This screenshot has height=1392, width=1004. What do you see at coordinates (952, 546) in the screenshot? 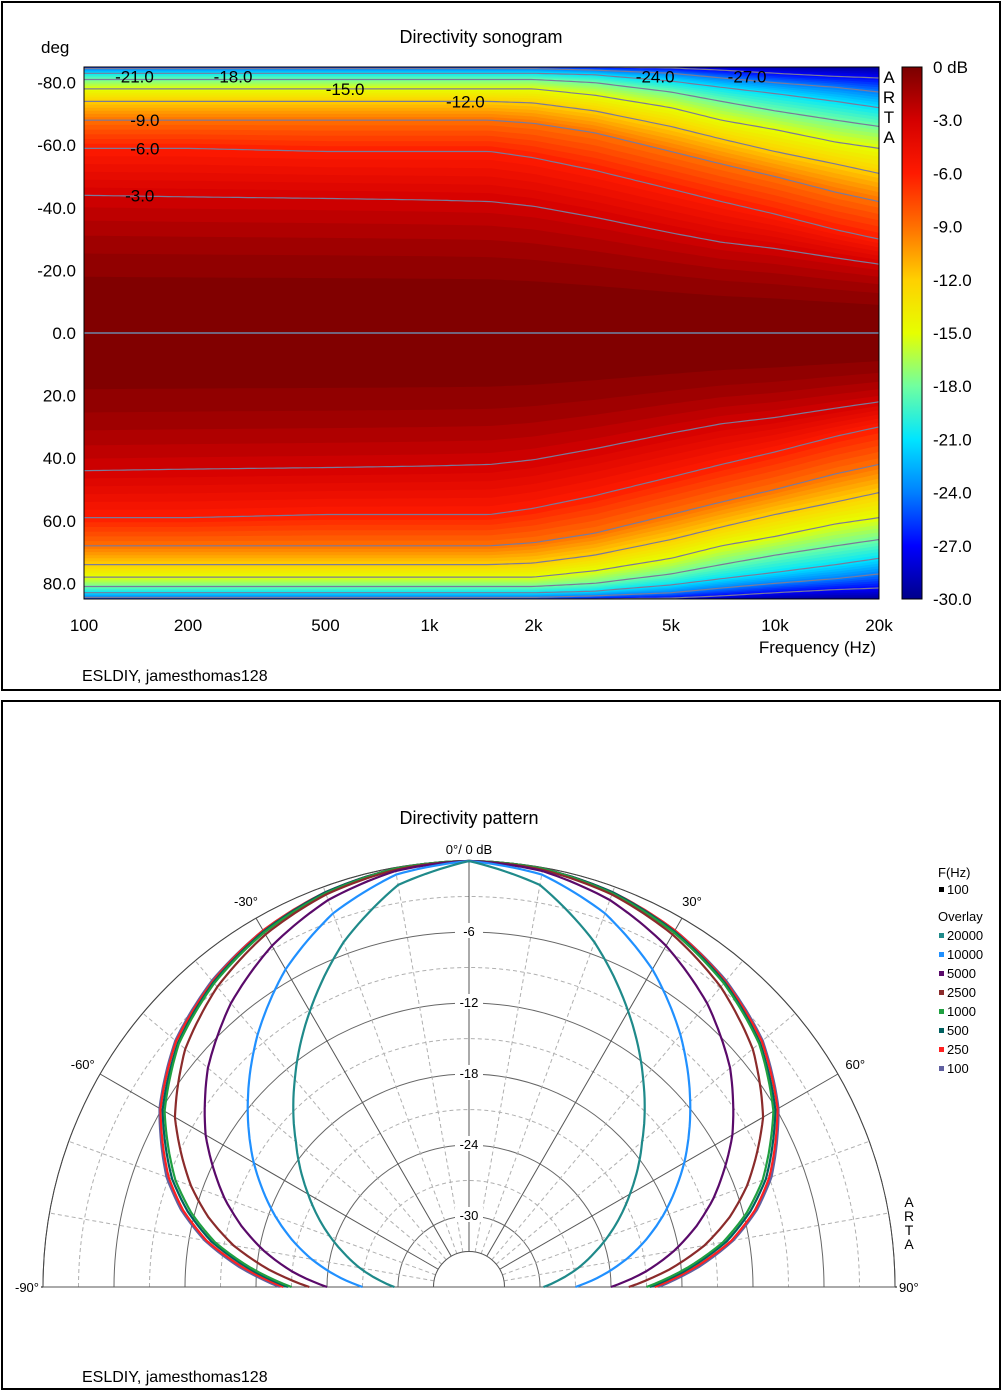
I see `colorbar-tick-label: -27.0` at bounding box center [952, 546].